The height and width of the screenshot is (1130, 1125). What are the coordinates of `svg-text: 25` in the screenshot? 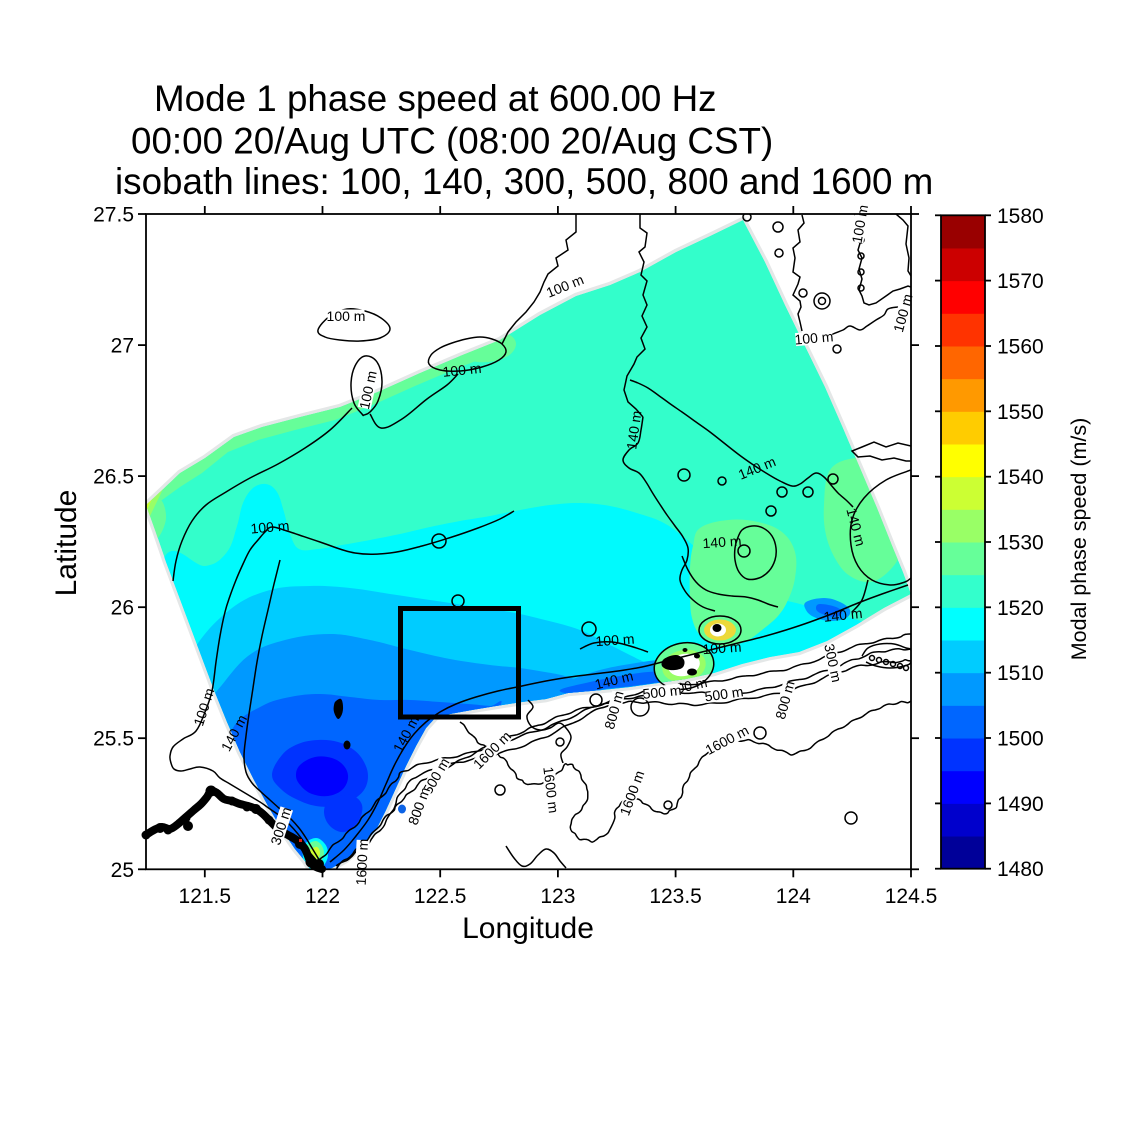 It's located at (122, 870).